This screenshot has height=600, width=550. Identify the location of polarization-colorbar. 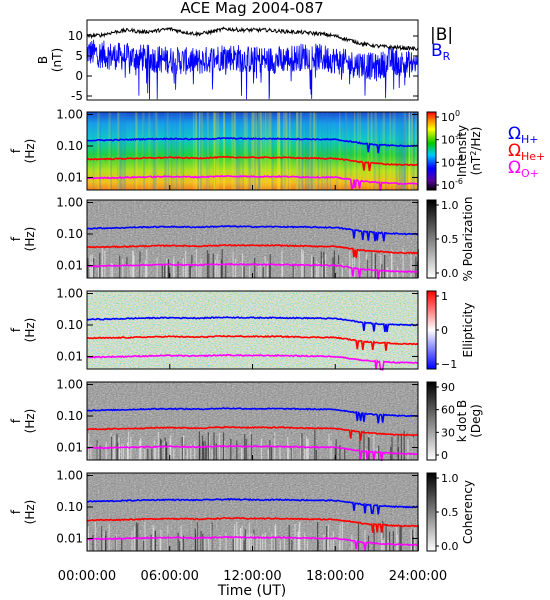
(431, 239).